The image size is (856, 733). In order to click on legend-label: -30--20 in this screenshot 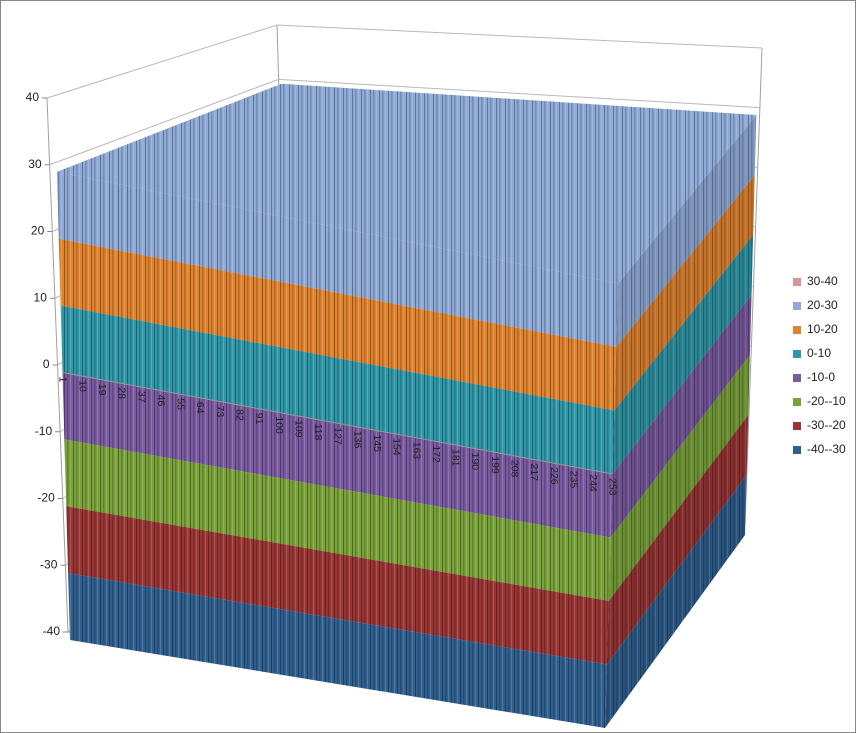, I will do `click(826, 425)`.